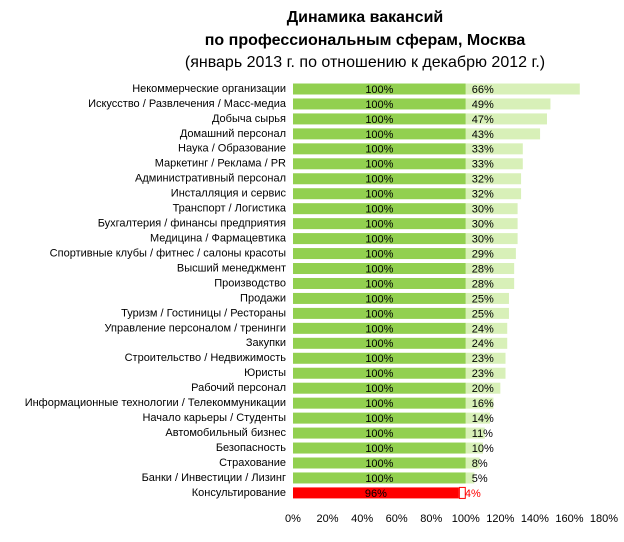  Describe the element at coordinates (466, 519) in the screenshot. I see `x-tick-label: 100%` at that location.